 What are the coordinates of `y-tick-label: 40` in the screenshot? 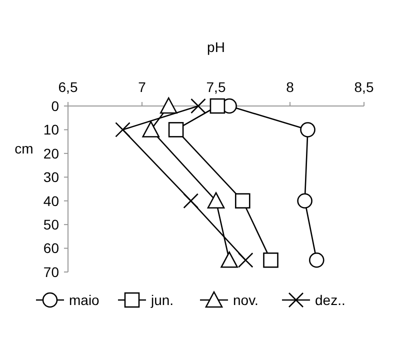 It's located at (51, 200).